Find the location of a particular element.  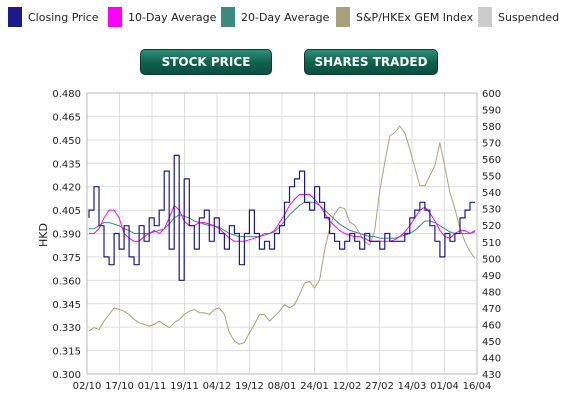

y2-tick-label: 570 is located at coordinates (491, 144).